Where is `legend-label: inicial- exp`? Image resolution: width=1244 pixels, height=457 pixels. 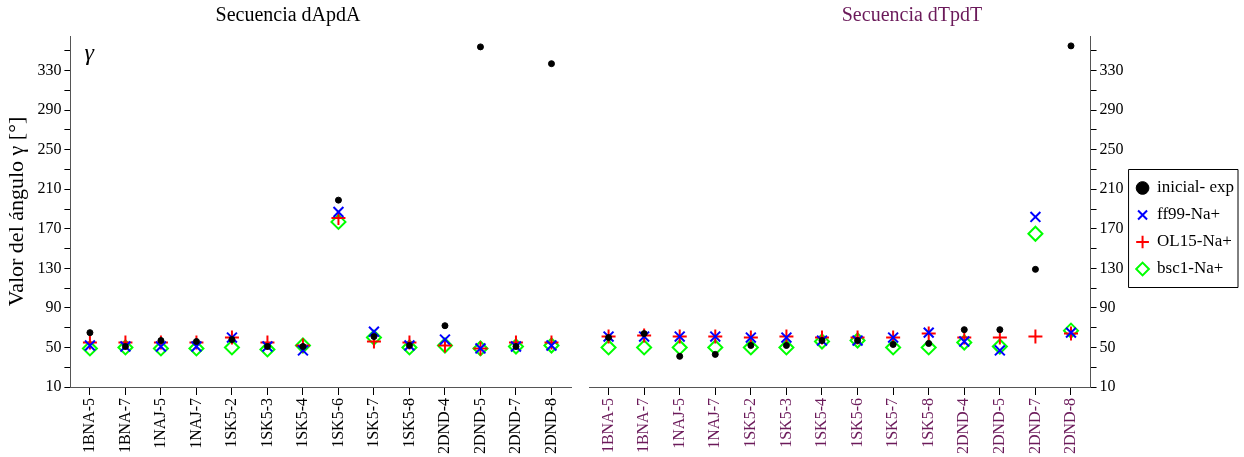
legend-label: inicial- exp is located at coordinates (1196, 187).